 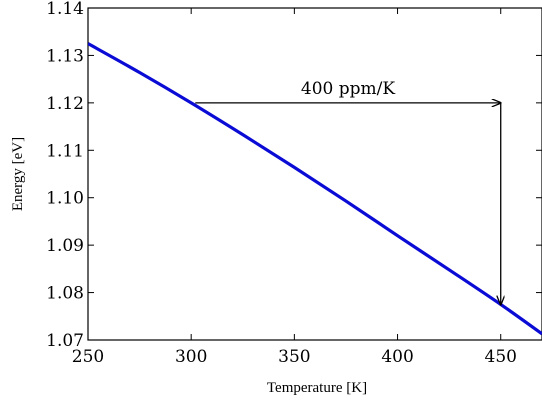 I want to click on x-tick-label: 350, so click(x=294, y=357).